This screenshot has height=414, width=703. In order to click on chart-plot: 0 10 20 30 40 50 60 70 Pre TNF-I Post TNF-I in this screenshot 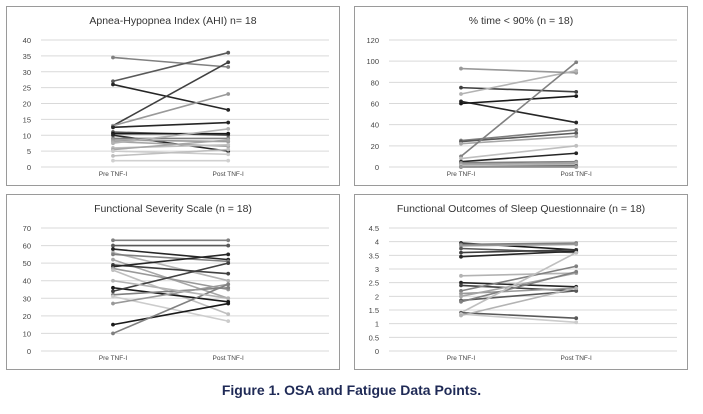, I will do `click(176, 293)`.